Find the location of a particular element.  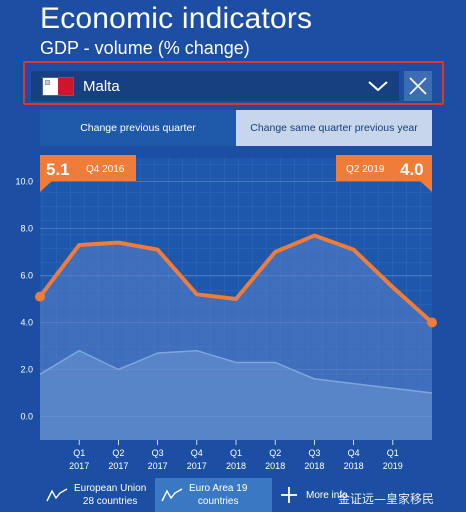

x-tick-label-year: 2019 is located at coordinates (393, 466).